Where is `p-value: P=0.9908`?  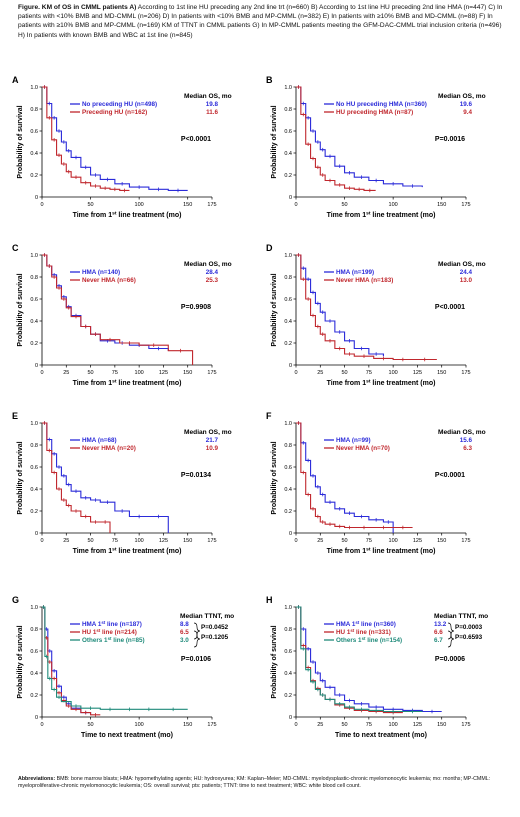
p-value: P=0.9908 is located at coordinates (196, 307).